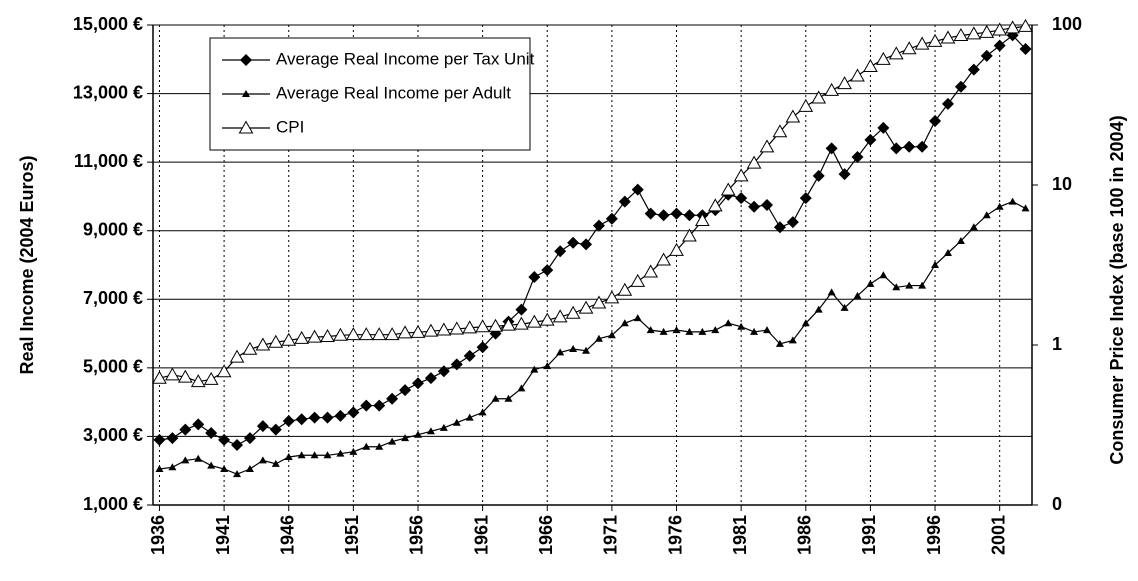 The image size is (1138, 581). What do you see at coordinates (113, 229) in the screenshot?
I see `y-tick-label: 9,000 €` at bounding box center [113, 229].